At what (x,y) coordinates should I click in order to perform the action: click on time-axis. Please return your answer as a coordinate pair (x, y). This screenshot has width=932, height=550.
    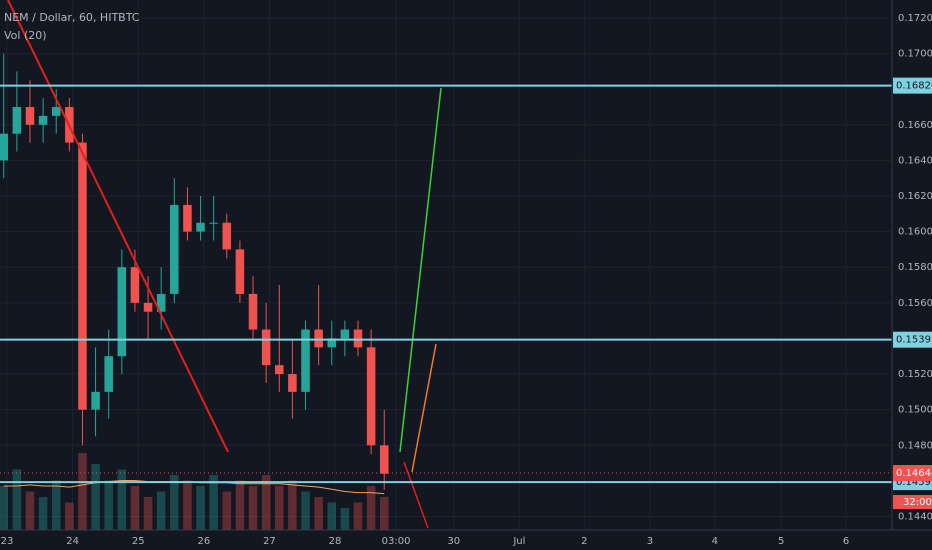
    Looking at the image, I should click on (466, 540).